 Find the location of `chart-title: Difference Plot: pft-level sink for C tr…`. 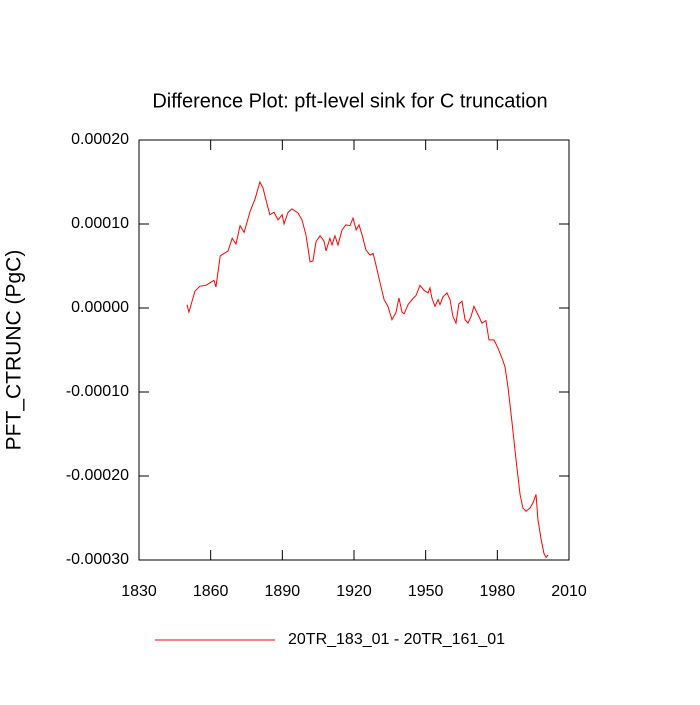

chart-title: Difference Plot: pft-level sink for C tr… is located at coordinates (349, 101).